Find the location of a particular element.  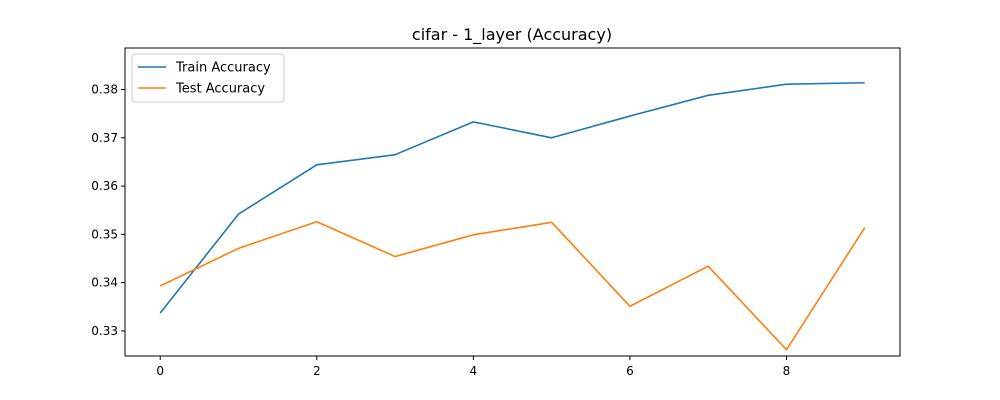

train-accuracy-legend-label: Train Accuracy is located at coordinates (223, 68).